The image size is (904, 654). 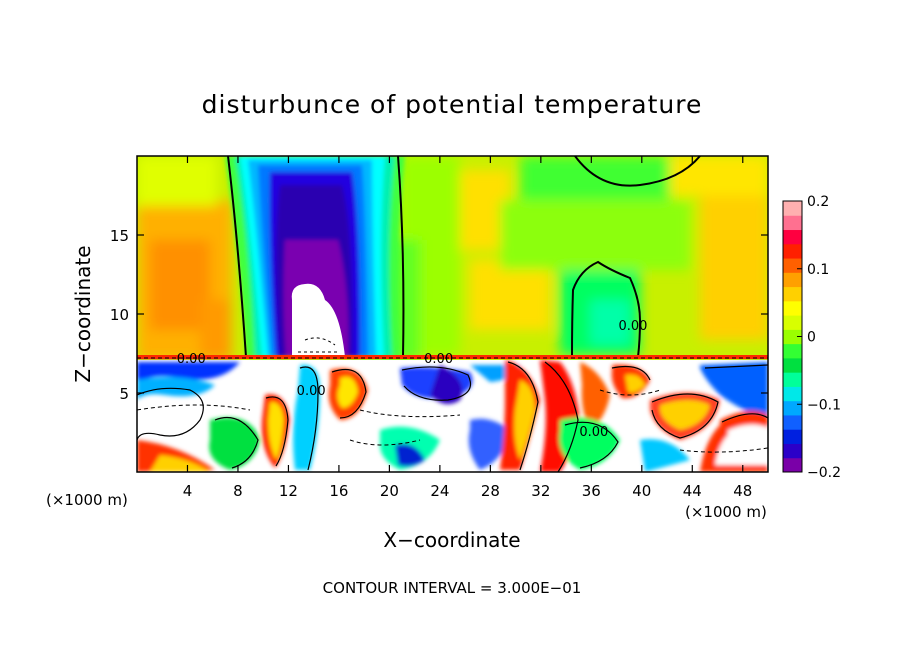 What do you see at coordinates (452, 104) in the screenshot?
I see `chart-title: disturbunce of potential temperature` at bounding box center [452, 104].